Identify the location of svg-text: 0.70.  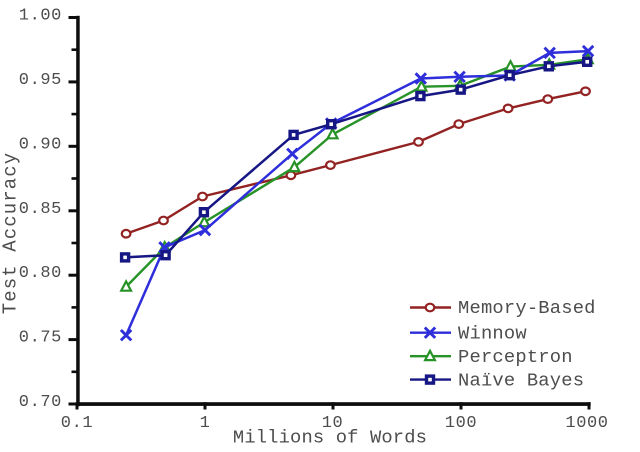
(40, 402).